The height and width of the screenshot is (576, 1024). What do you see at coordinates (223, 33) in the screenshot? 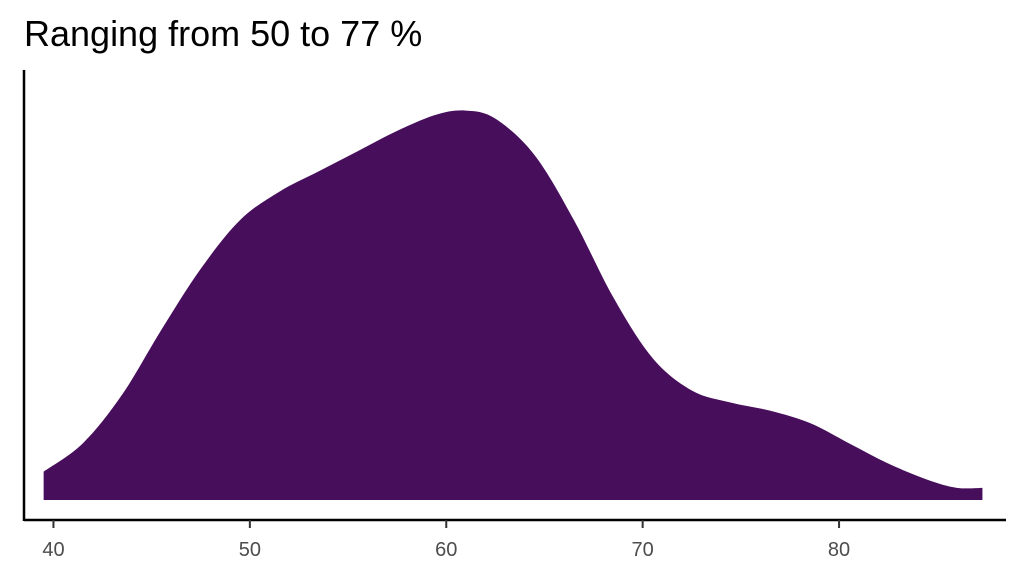
I see `chart-title: Ranging from 50 to 77 %` at bounding box center [223, 33].